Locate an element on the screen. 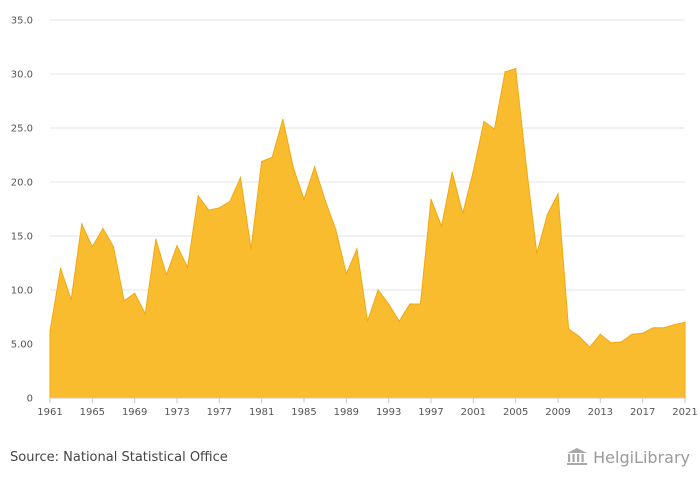 This screenshot has width=700, height=483. brand-logo: HelgiLibrary is located at coordinates (627, 457).